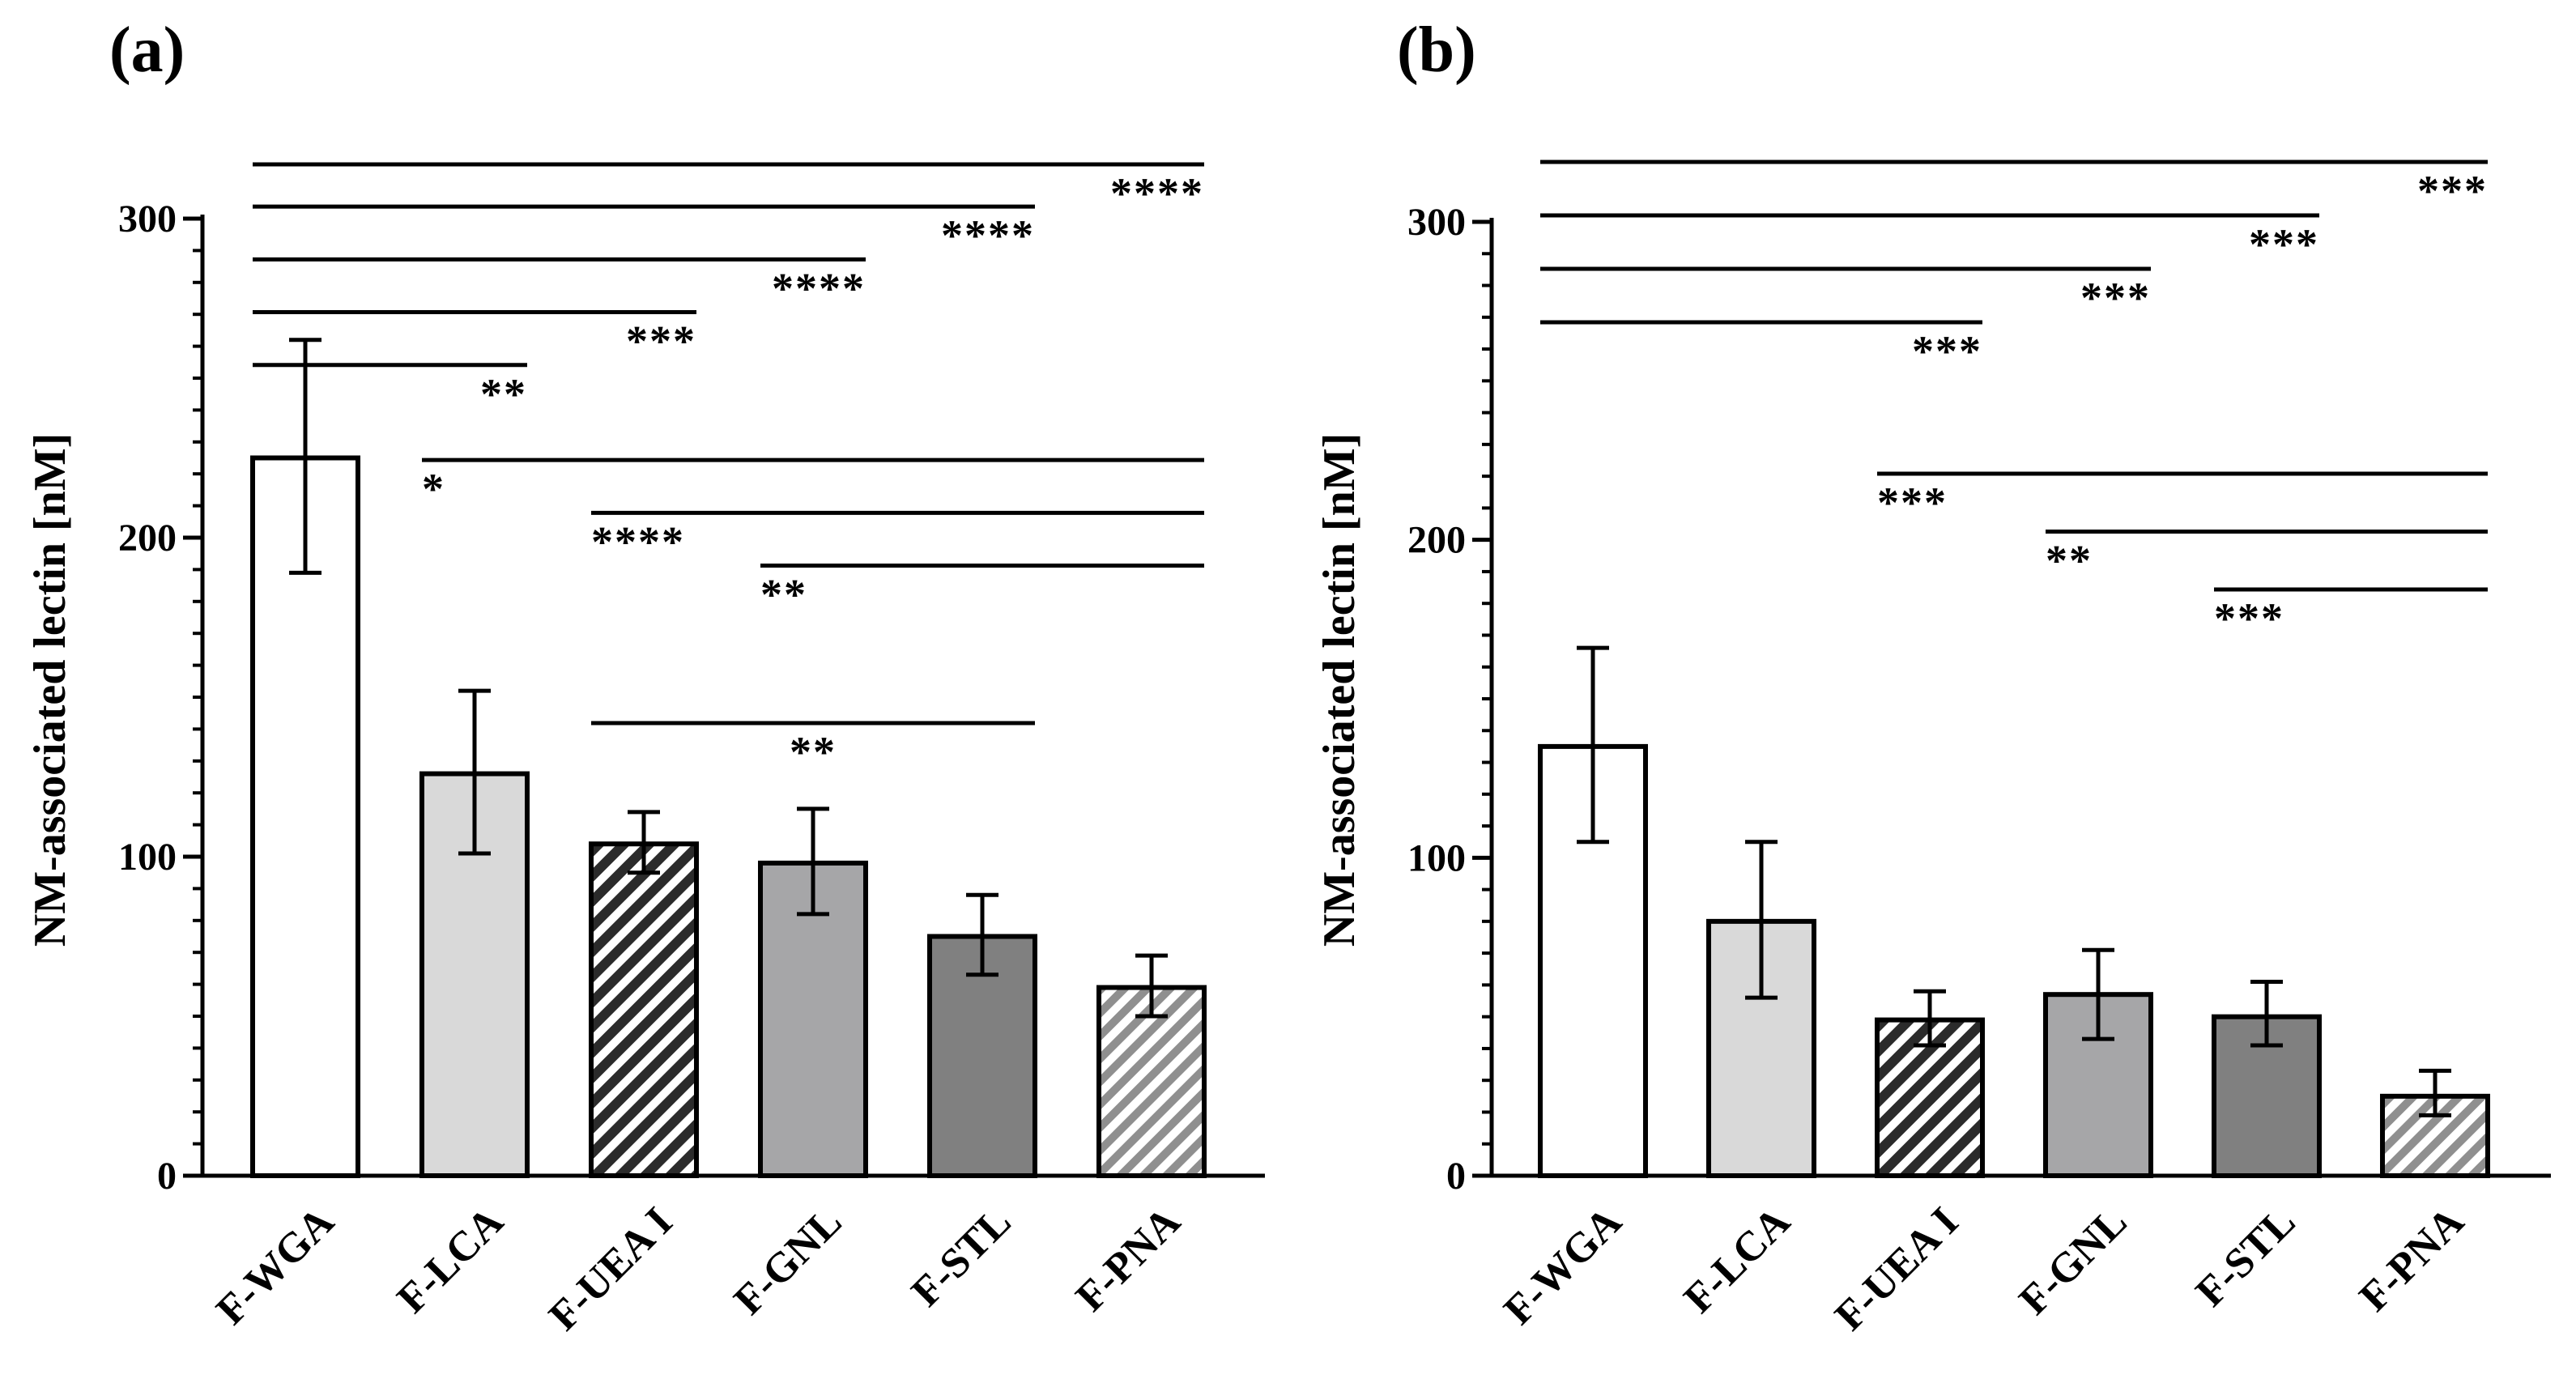  Describe the element at coordinates (1436, 50) in the screenshot. I see `panel-b-label: (b)` at that location.